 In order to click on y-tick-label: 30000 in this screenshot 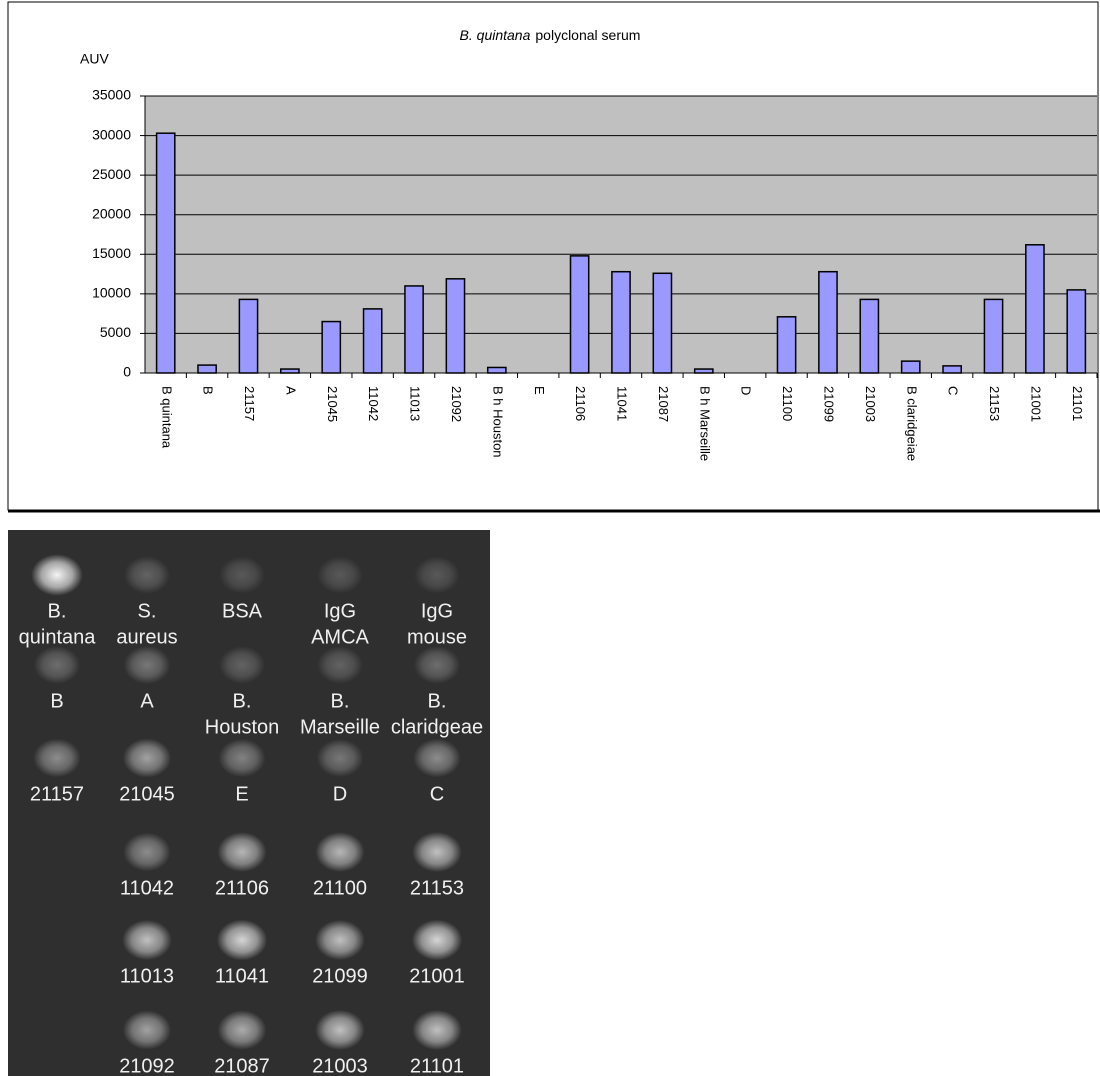, I will do `click(111, 134)`.